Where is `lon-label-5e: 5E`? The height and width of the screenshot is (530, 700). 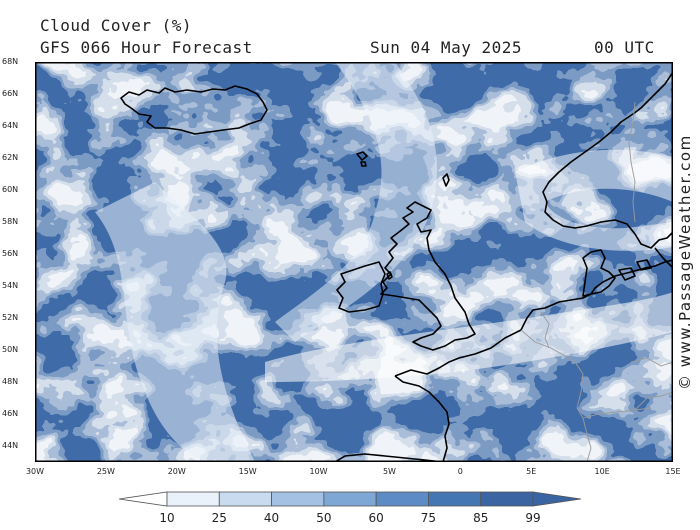 lon-label-5e: 5E is located at coordinates (531, 471).